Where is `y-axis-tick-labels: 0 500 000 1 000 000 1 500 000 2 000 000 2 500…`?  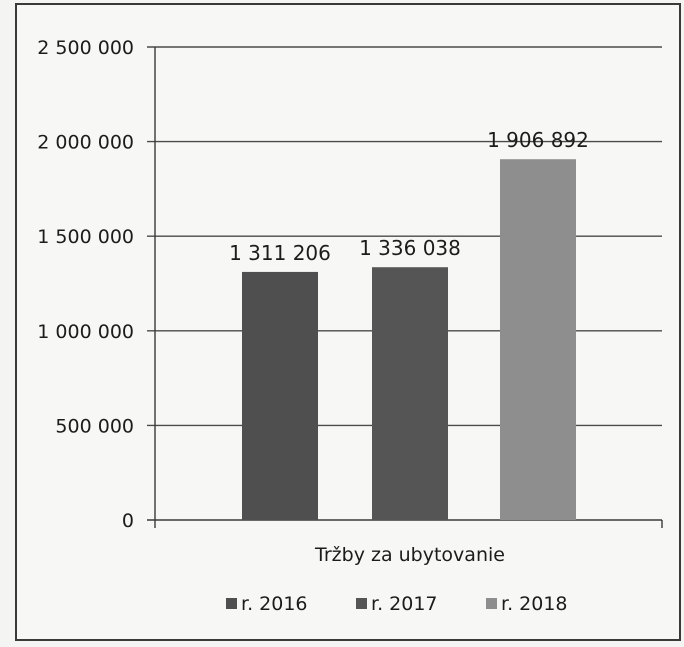 y-axis-tick-labels: 0 500 000 1 000 000 1 500 000 2 000 000 2 500… is located at coordinates (85, 284).